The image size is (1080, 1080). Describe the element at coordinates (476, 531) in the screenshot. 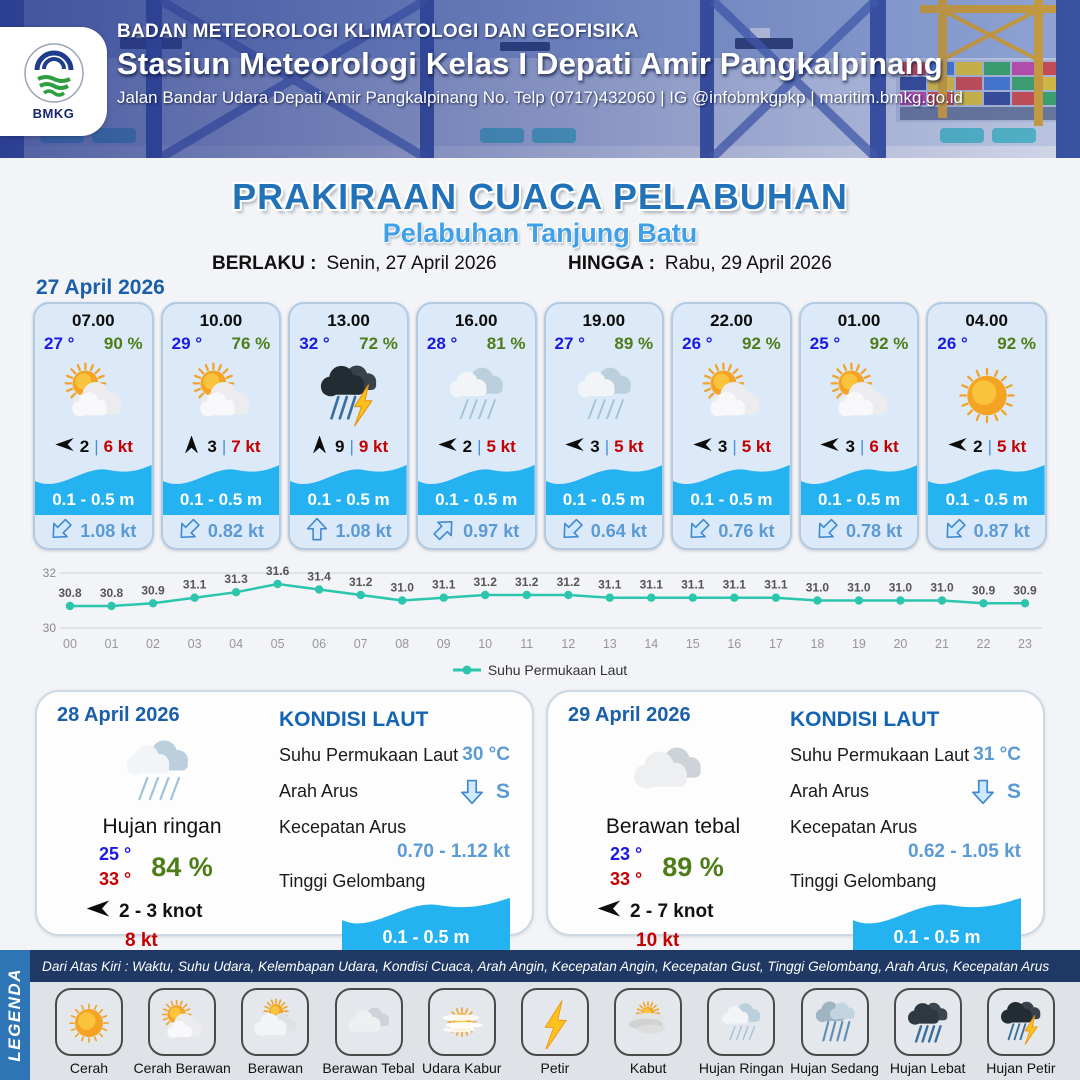

I see `current-row: 0.97 kt` at that location.